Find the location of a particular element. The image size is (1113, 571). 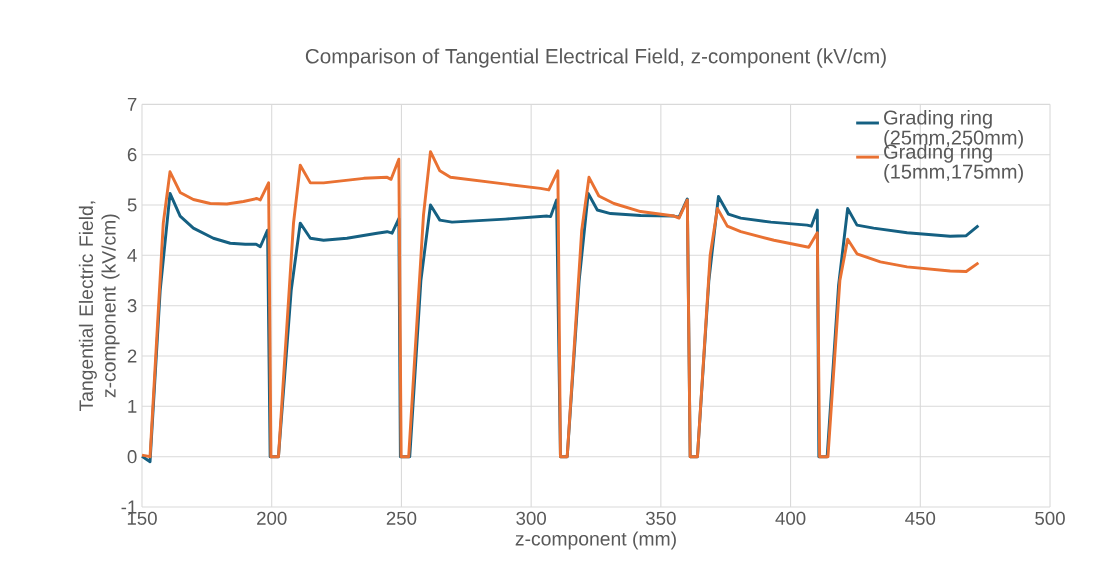

y-tick-label: 4 is located at coordinates (132, 255).